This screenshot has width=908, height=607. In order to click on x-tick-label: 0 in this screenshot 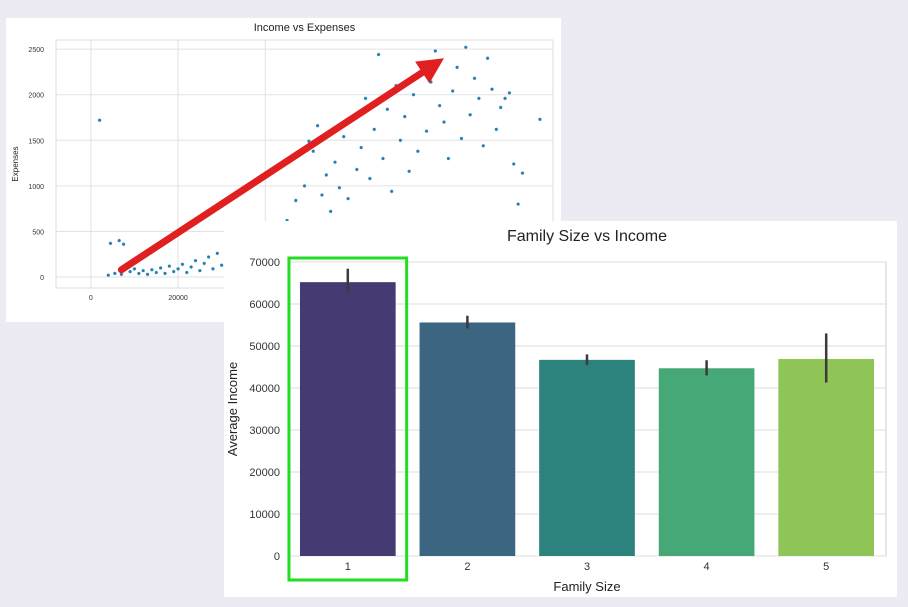, I will do `click(91, 298)`.